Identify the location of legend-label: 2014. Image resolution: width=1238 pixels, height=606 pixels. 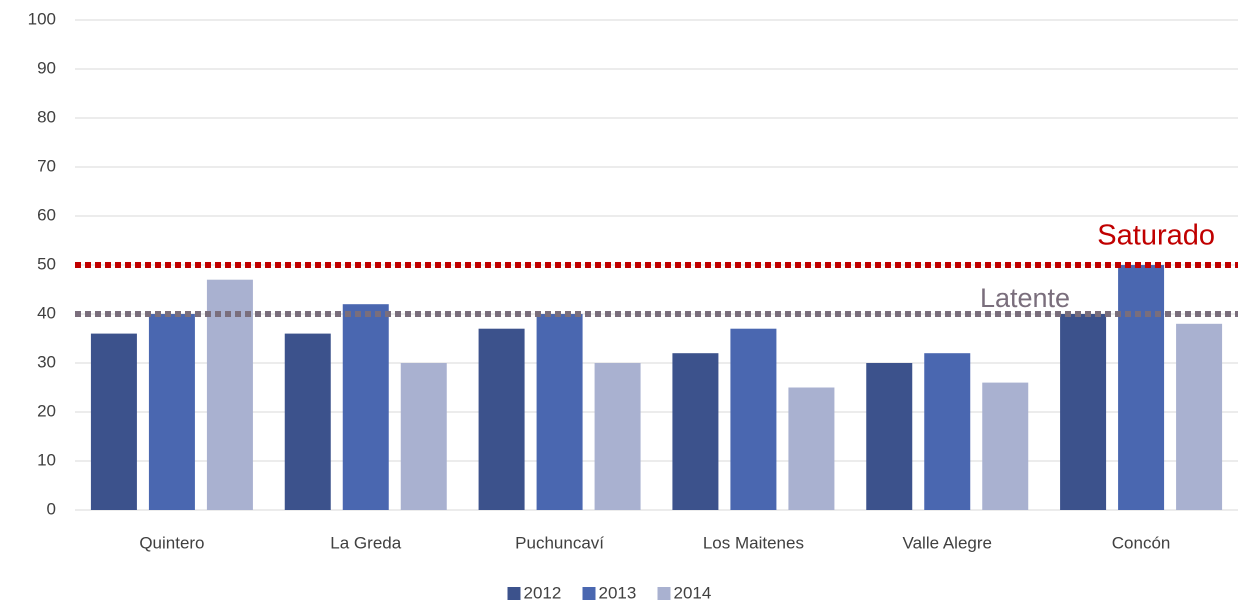
(693, 592).